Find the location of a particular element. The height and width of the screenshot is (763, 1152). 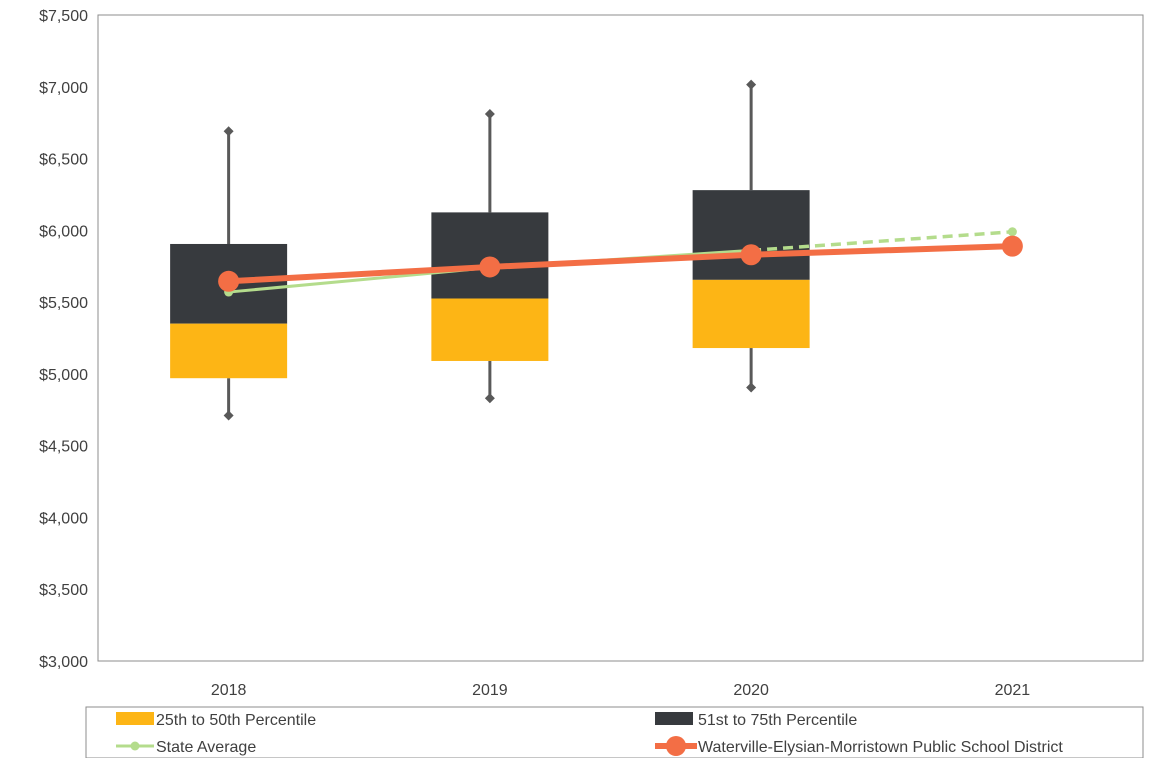

legend-label: 51st to 75th Percentile is located at coordinates (777, 720).